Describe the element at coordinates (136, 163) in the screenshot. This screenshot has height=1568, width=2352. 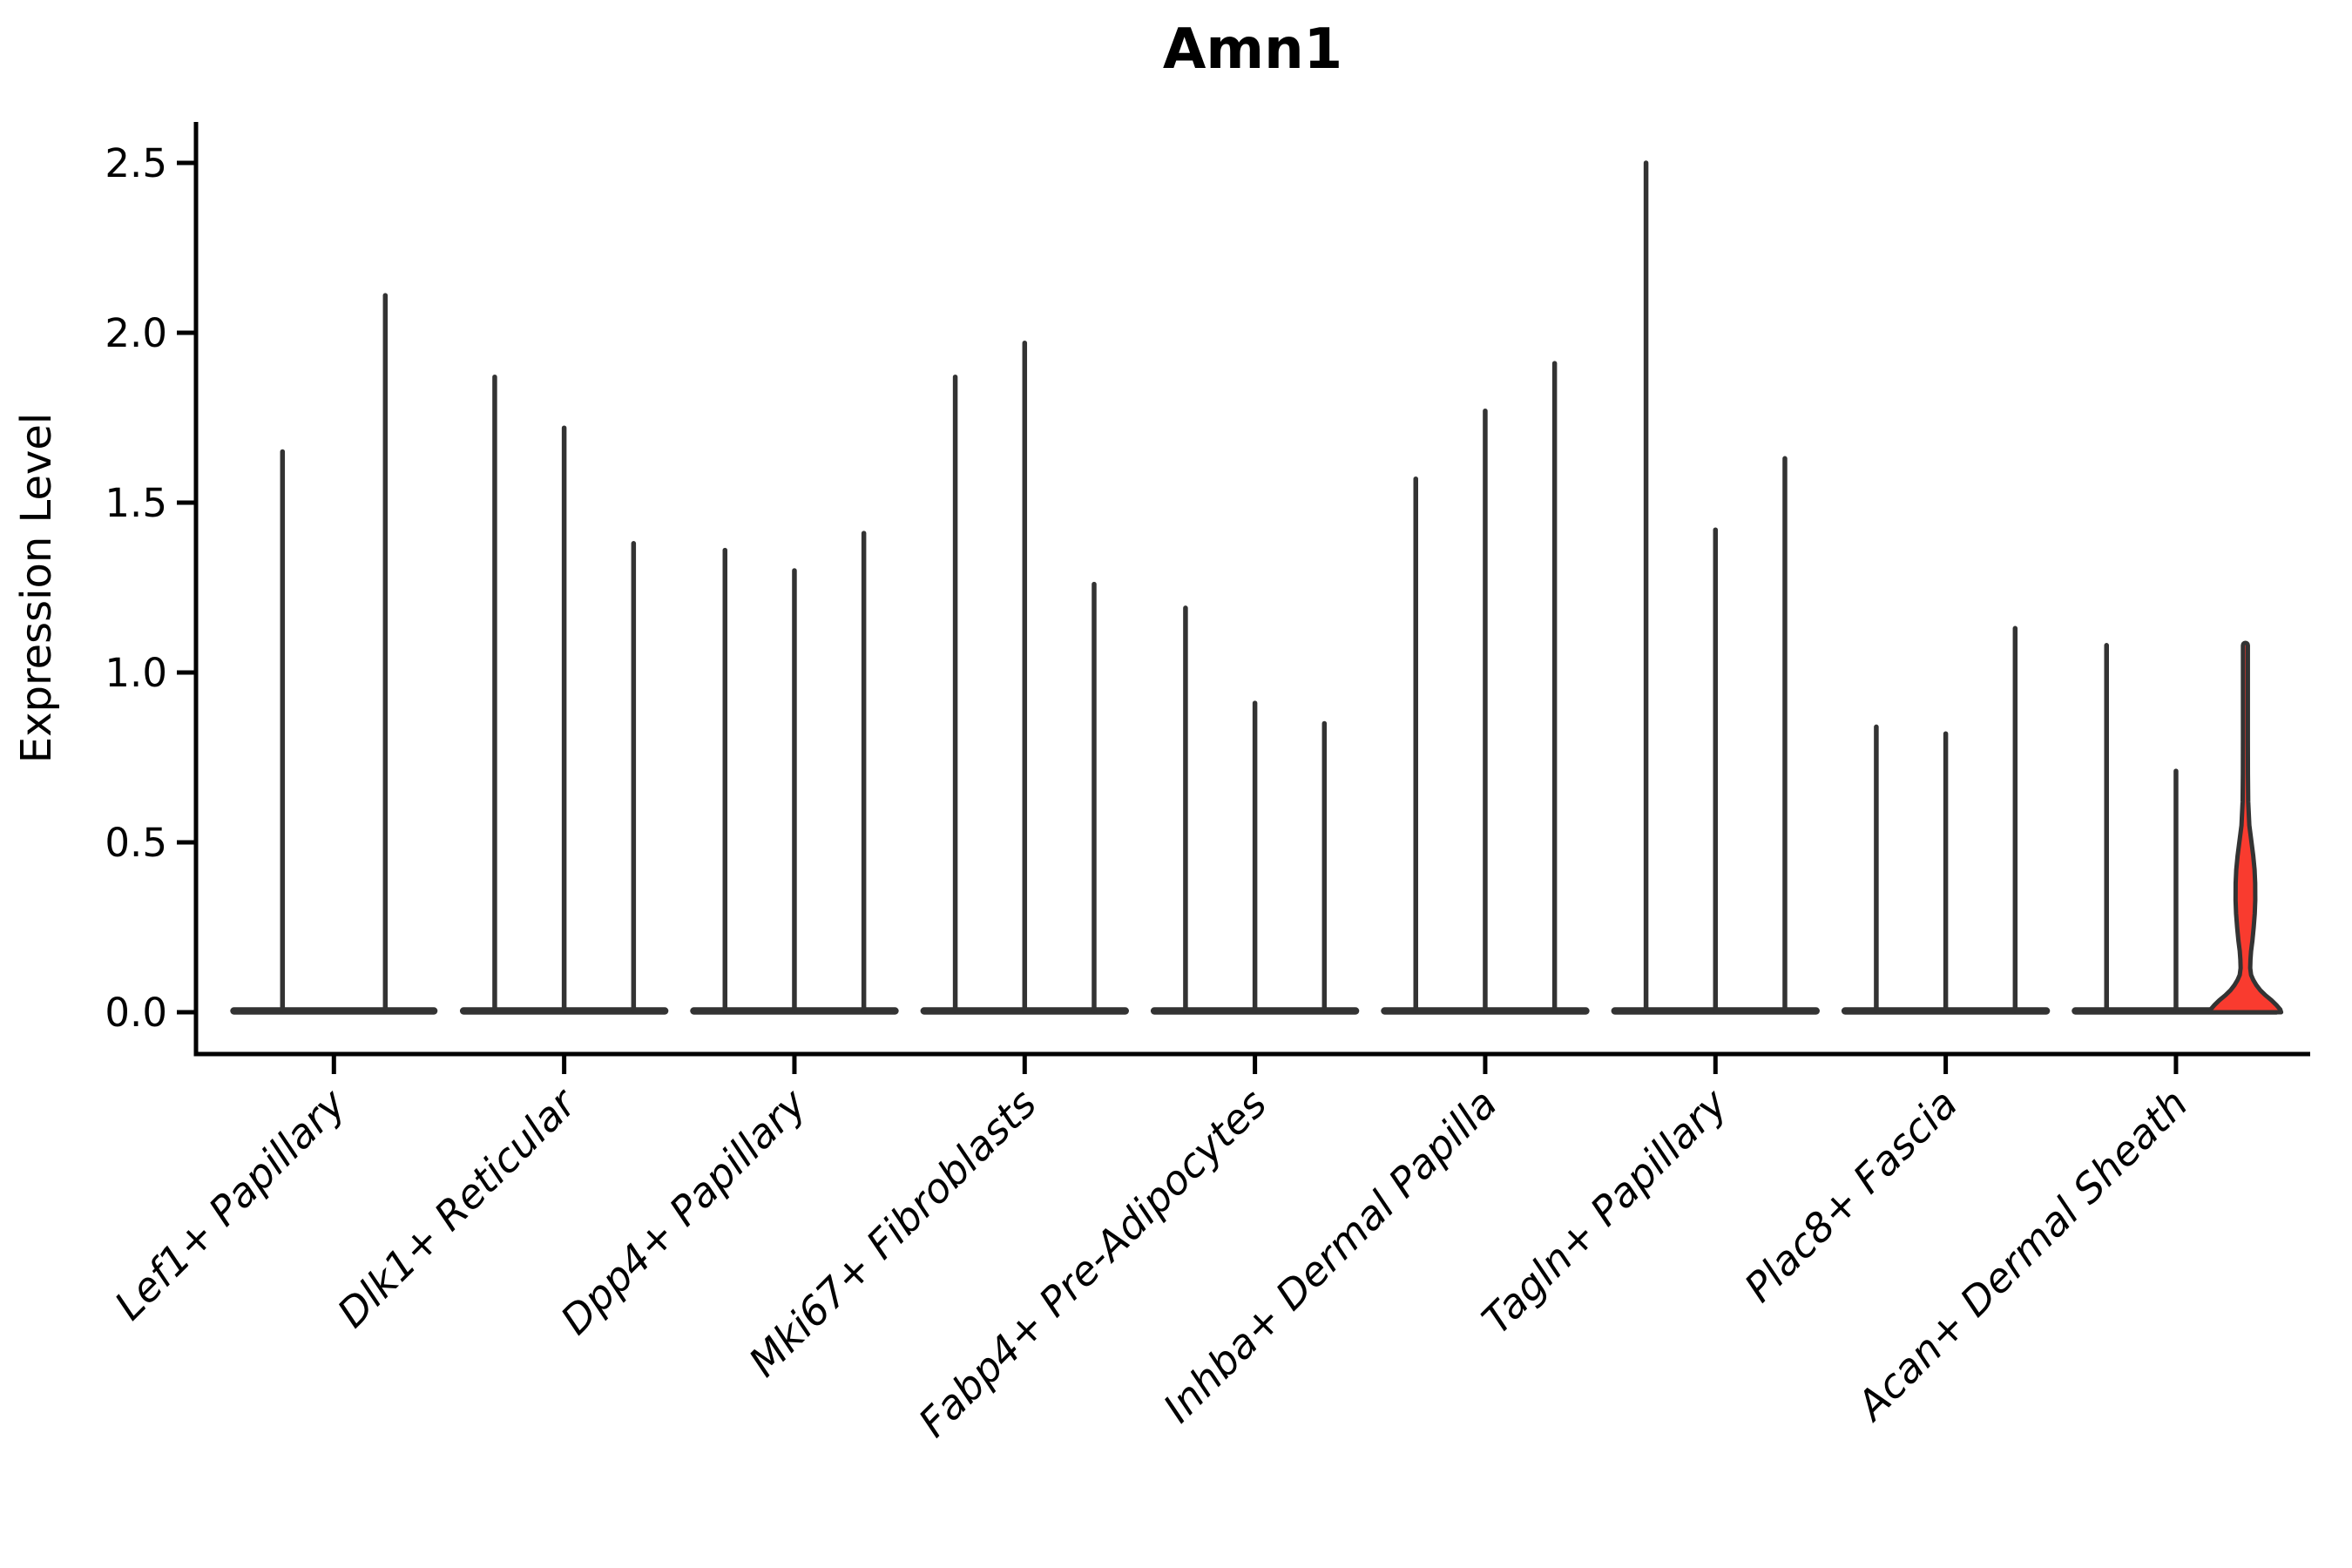
I see `y-tick-label: 2.5` at that location.